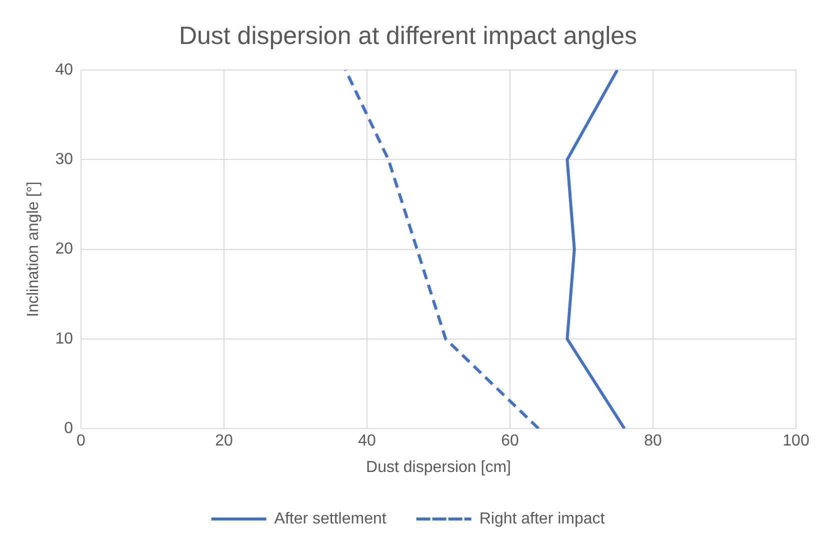  What do you see at coordinates (33, 249) in the screenshot?
I see `y-axis-title: Inclination angle [°]` at bounding box center [33, 249].